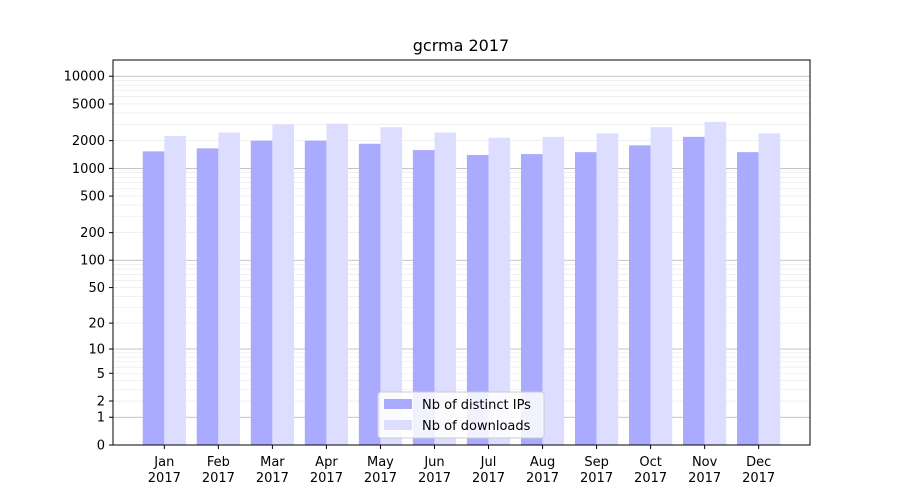 The width and height of the screenshot is (900, 500). I want to click on chart-title: gcrma 2017, so click(461, 45).